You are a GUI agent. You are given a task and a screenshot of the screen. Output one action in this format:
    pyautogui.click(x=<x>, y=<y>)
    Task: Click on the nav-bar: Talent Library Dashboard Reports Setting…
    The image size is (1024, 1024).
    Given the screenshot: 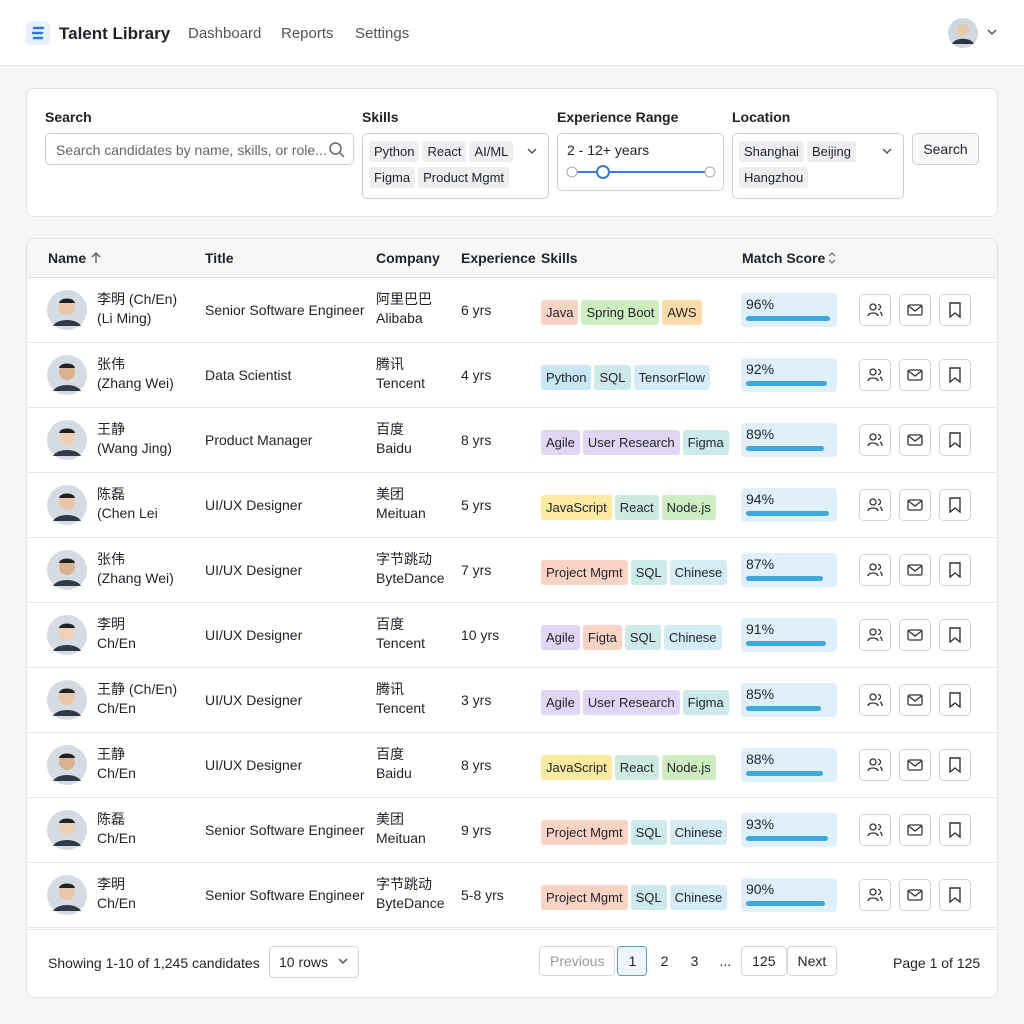 What is the action you would take?
    pyautogui.click(x=512, y=33)
    